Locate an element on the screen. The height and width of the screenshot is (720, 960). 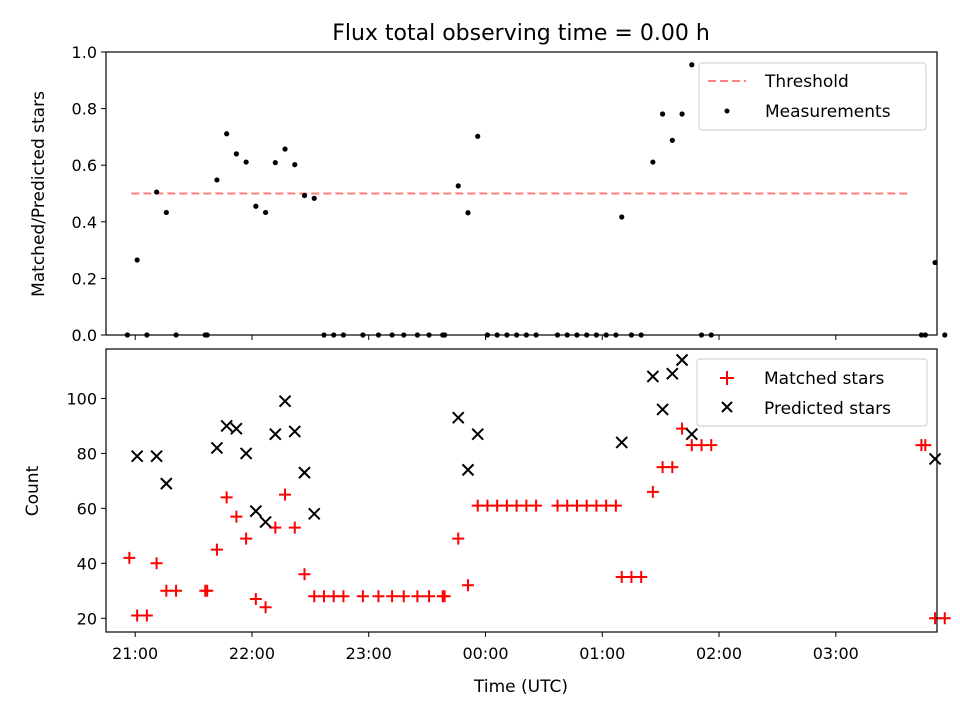
legend-threshold-label: Threshold is located at coordinates (806, 82).